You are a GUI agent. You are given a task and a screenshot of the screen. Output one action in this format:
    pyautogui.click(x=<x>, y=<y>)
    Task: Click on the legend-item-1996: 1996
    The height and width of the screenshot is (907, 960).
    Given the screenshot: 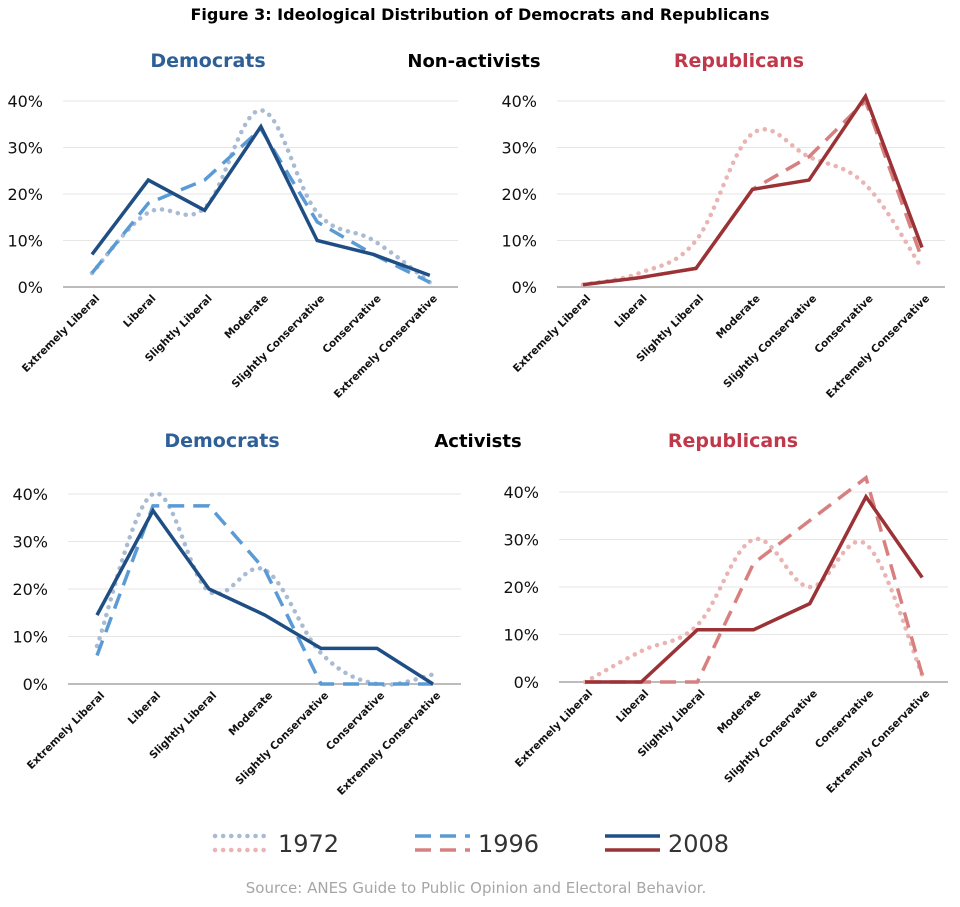 What is the action you would take?
    pyautogui.click(x=477, y=844)
    